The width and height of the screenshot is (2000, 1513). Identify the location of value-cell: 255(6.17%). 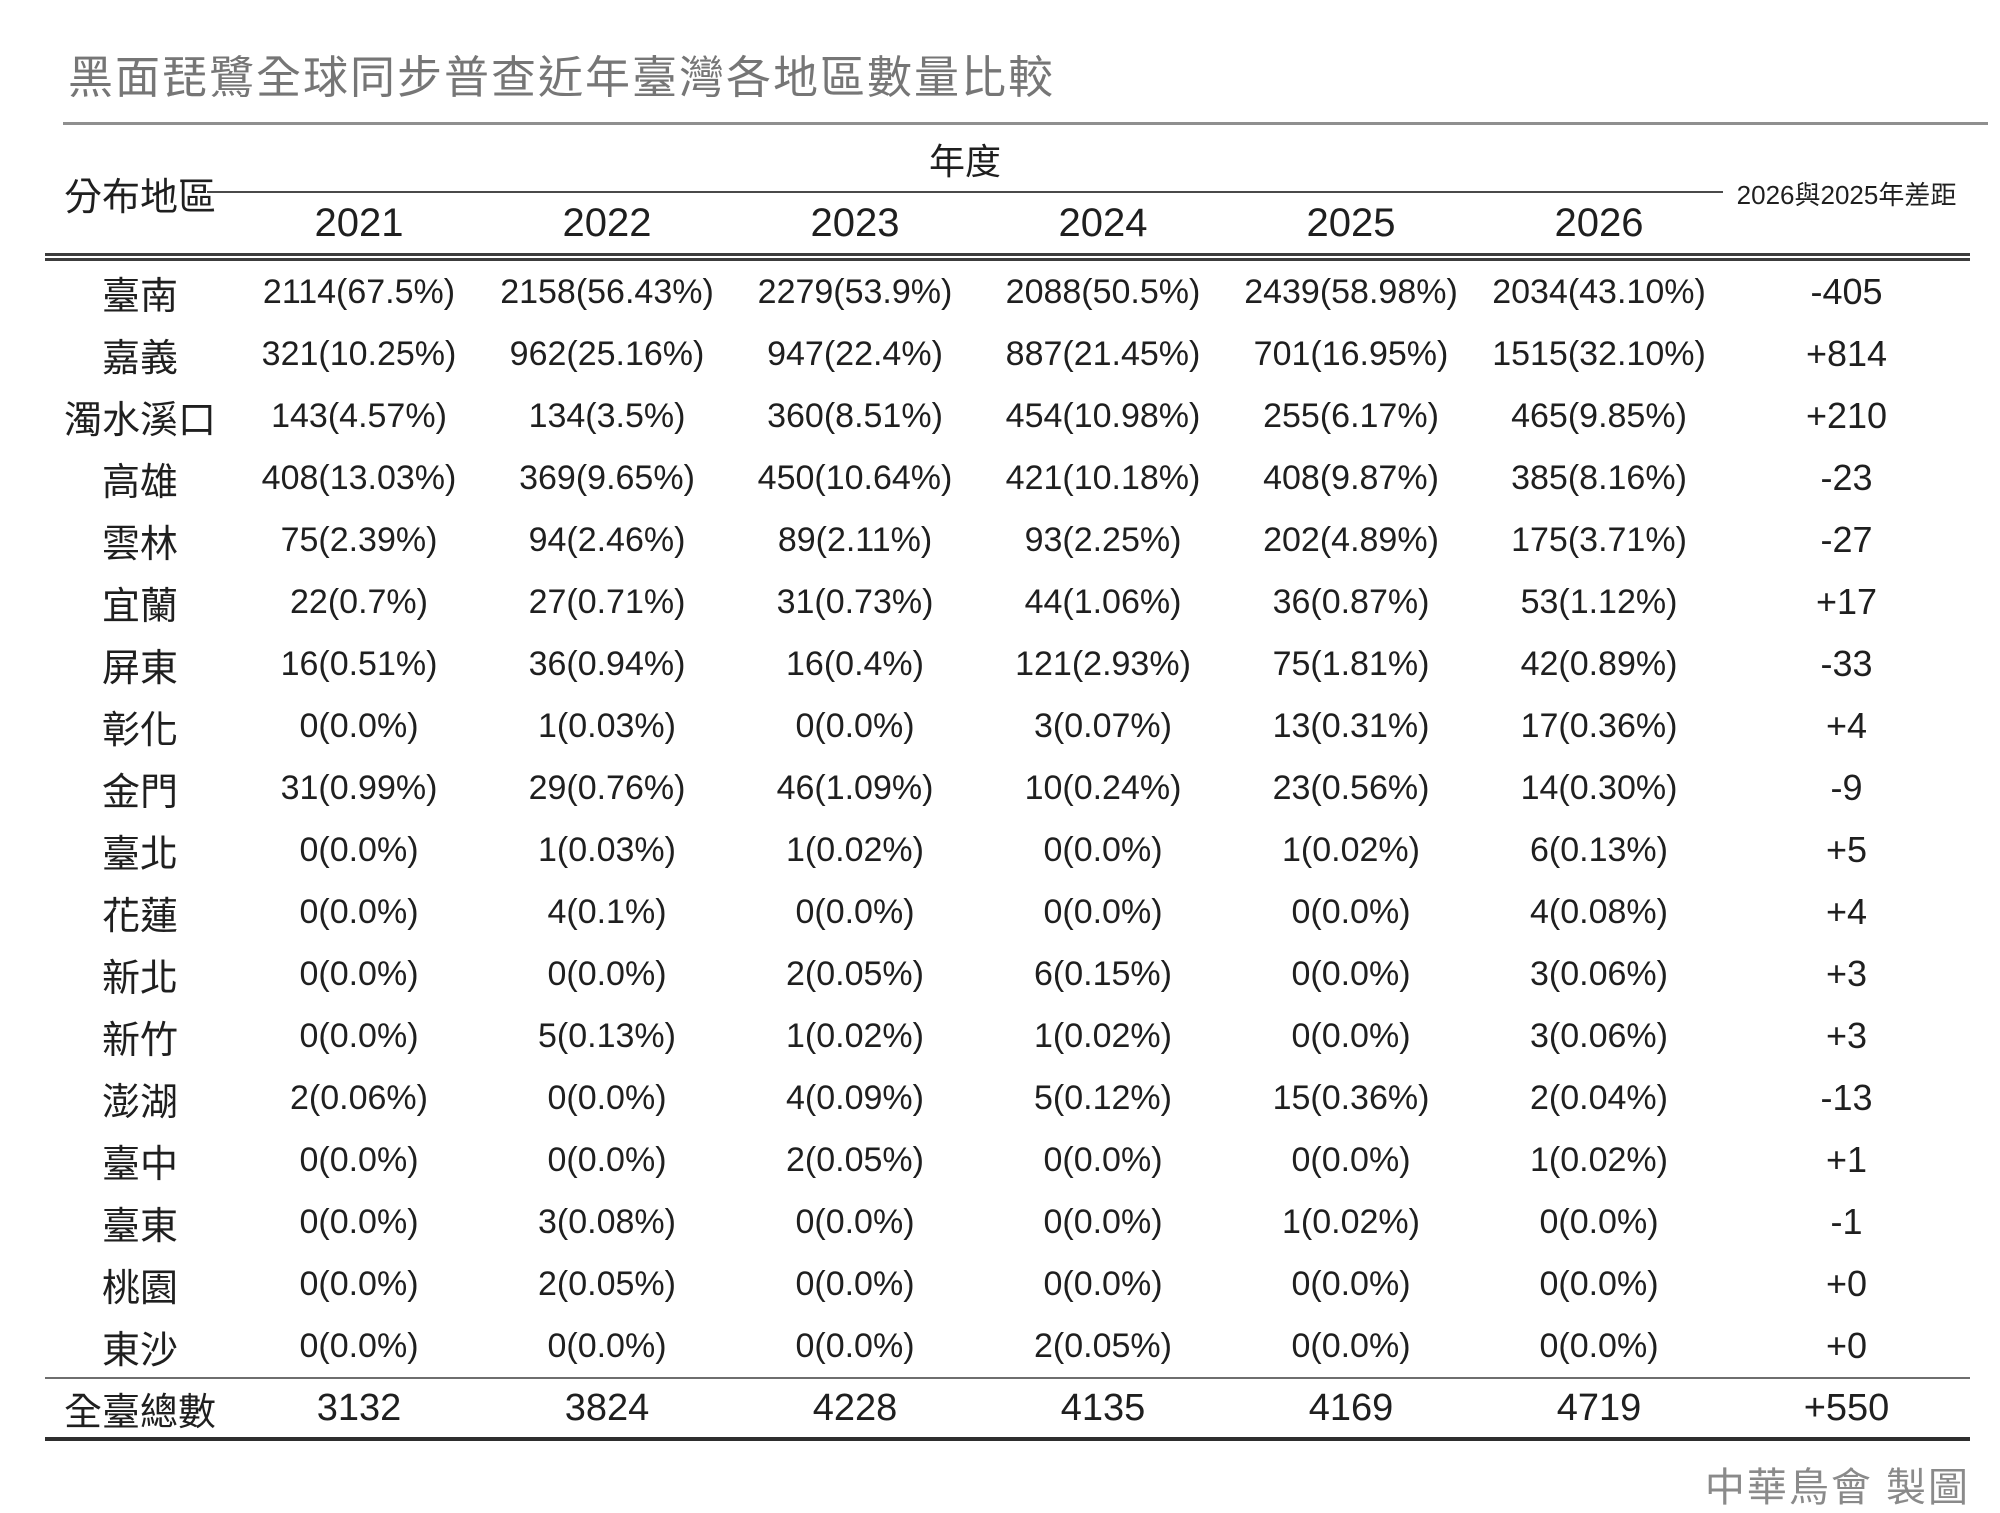
(1351, 415).